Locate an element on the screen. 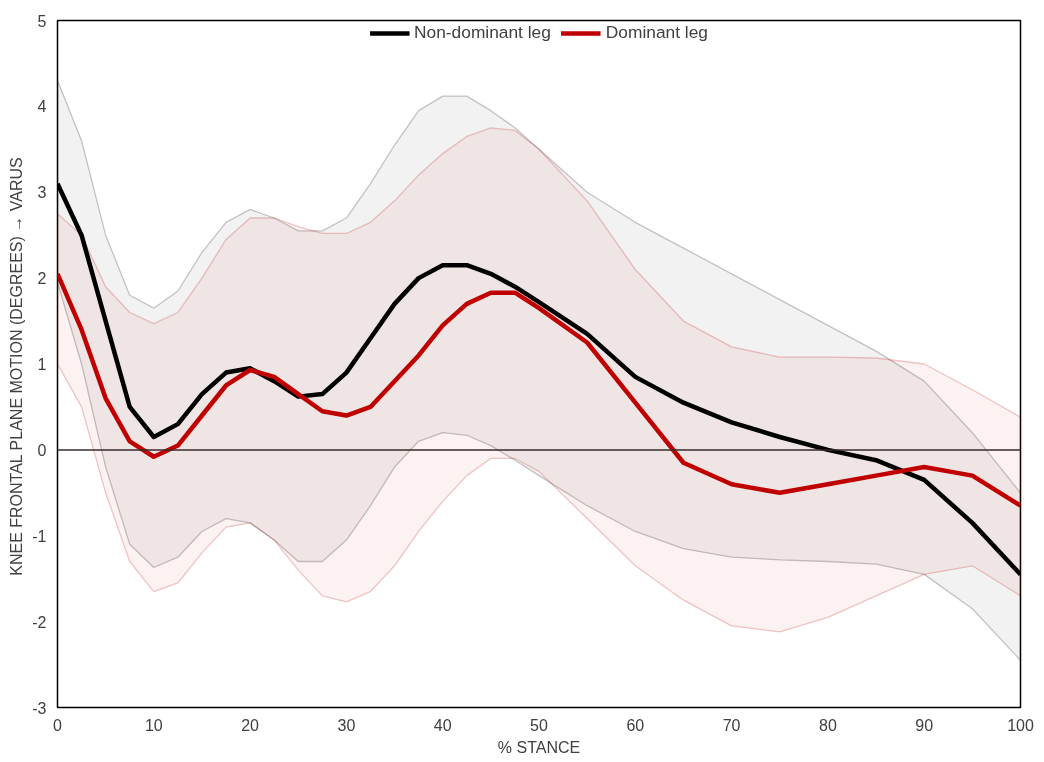  x-tick-label: 90 is located at coordinates (924, 725).